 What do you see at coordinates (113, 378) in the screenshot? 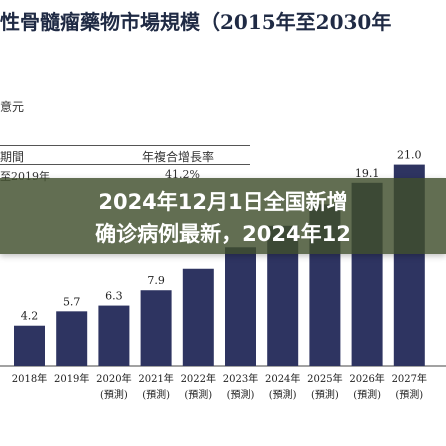
I see `category-label: 2020年` at bounding box center [113, 378].